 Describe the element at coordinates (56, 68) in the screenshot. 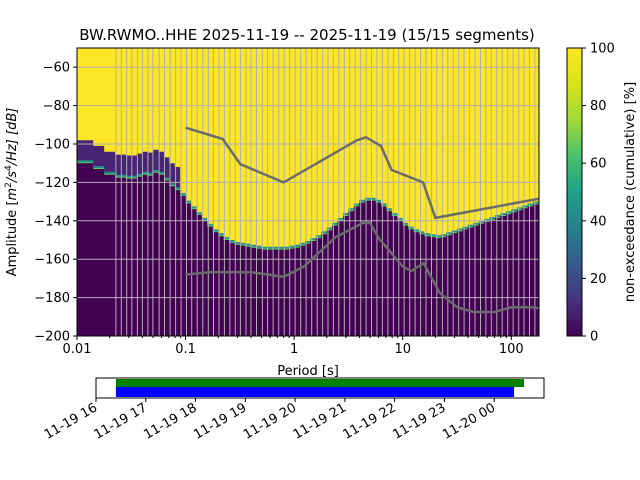

I see `y-tick-label: −60` at that location.